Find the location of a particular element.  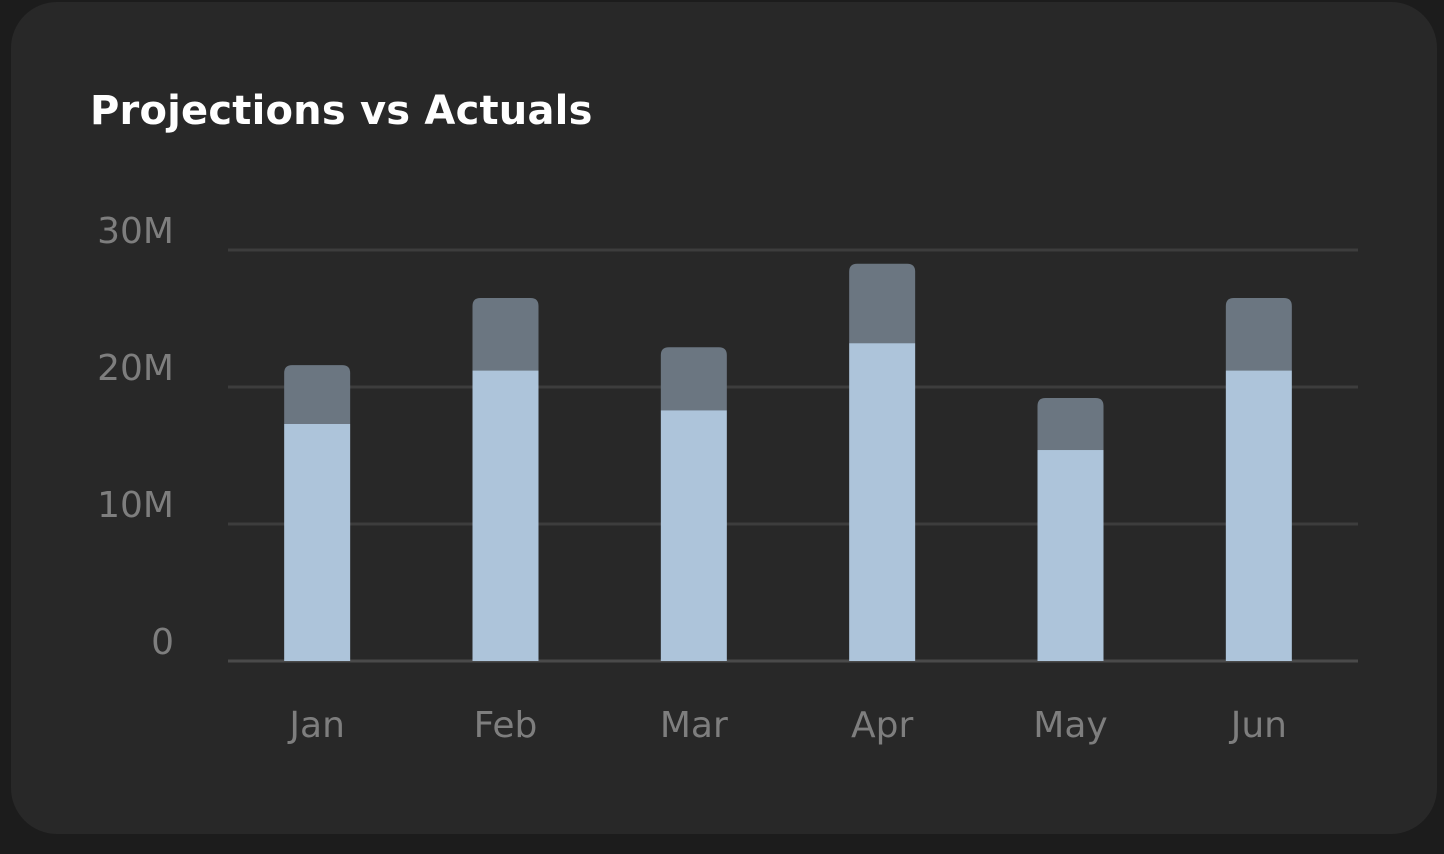

x-axis-labels: Jan Feb Mar Apr May Jun is located at coordinates (787, 725).